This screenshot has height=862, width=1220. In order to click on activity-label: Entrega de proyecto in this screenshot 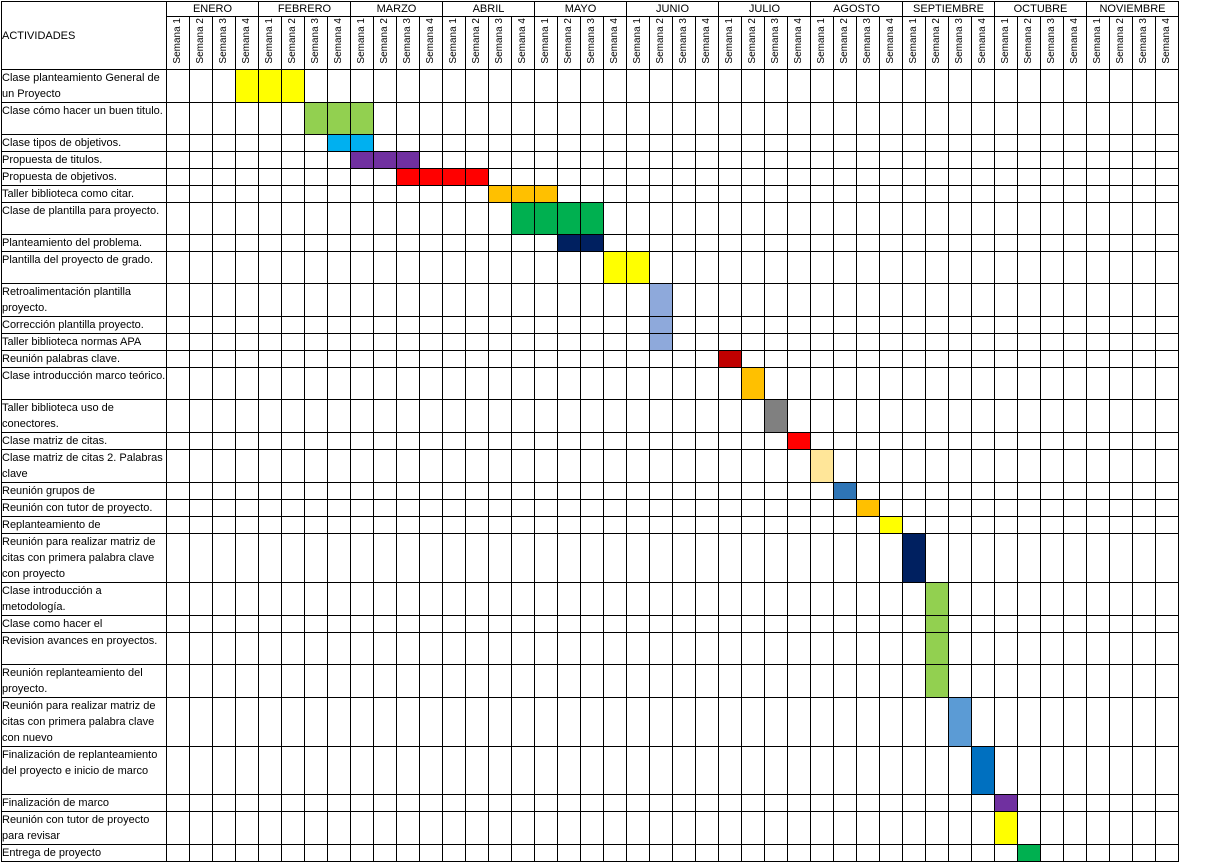, I will do `click(84, 853)`.